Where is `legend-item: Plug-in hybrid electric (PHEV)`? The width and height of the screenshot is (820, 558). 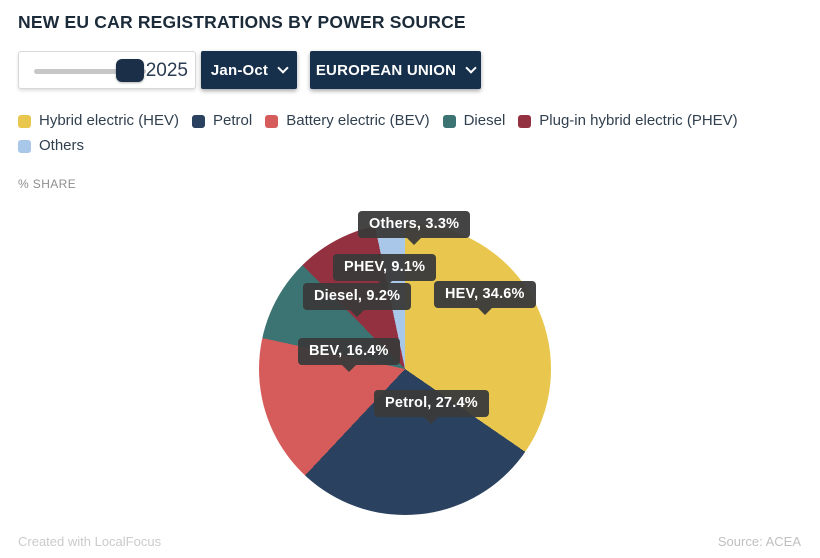 legend-item: Plug-in hybrid electric (PHEV) is located at coordinates (628, 120).